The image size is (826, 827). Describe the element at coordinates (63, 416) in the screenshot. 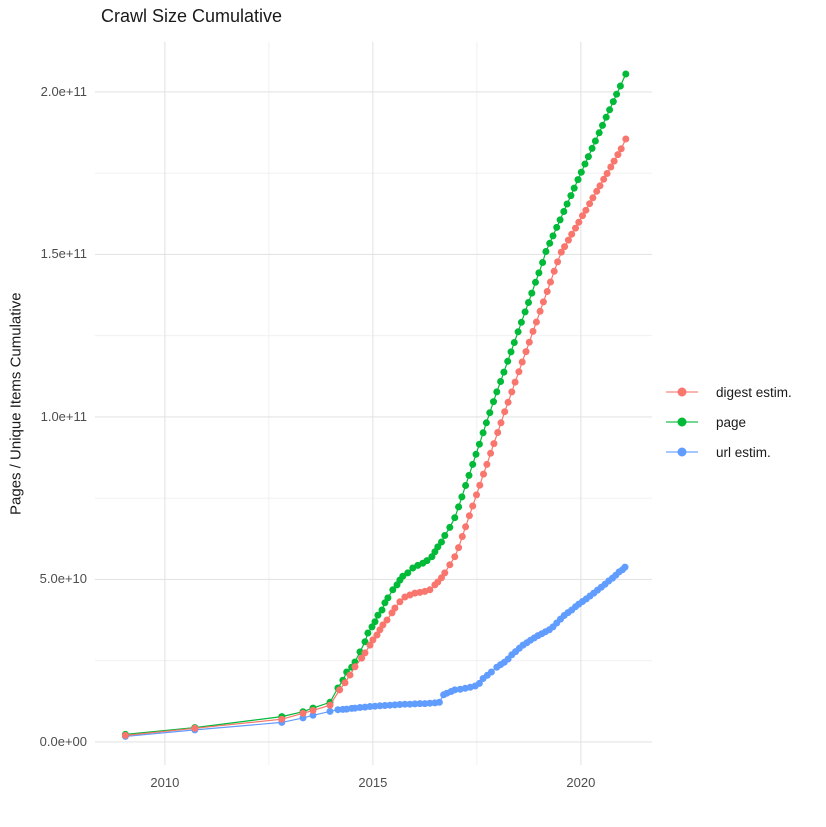

I see `y-tick-label: 1.0e+11` at that location.